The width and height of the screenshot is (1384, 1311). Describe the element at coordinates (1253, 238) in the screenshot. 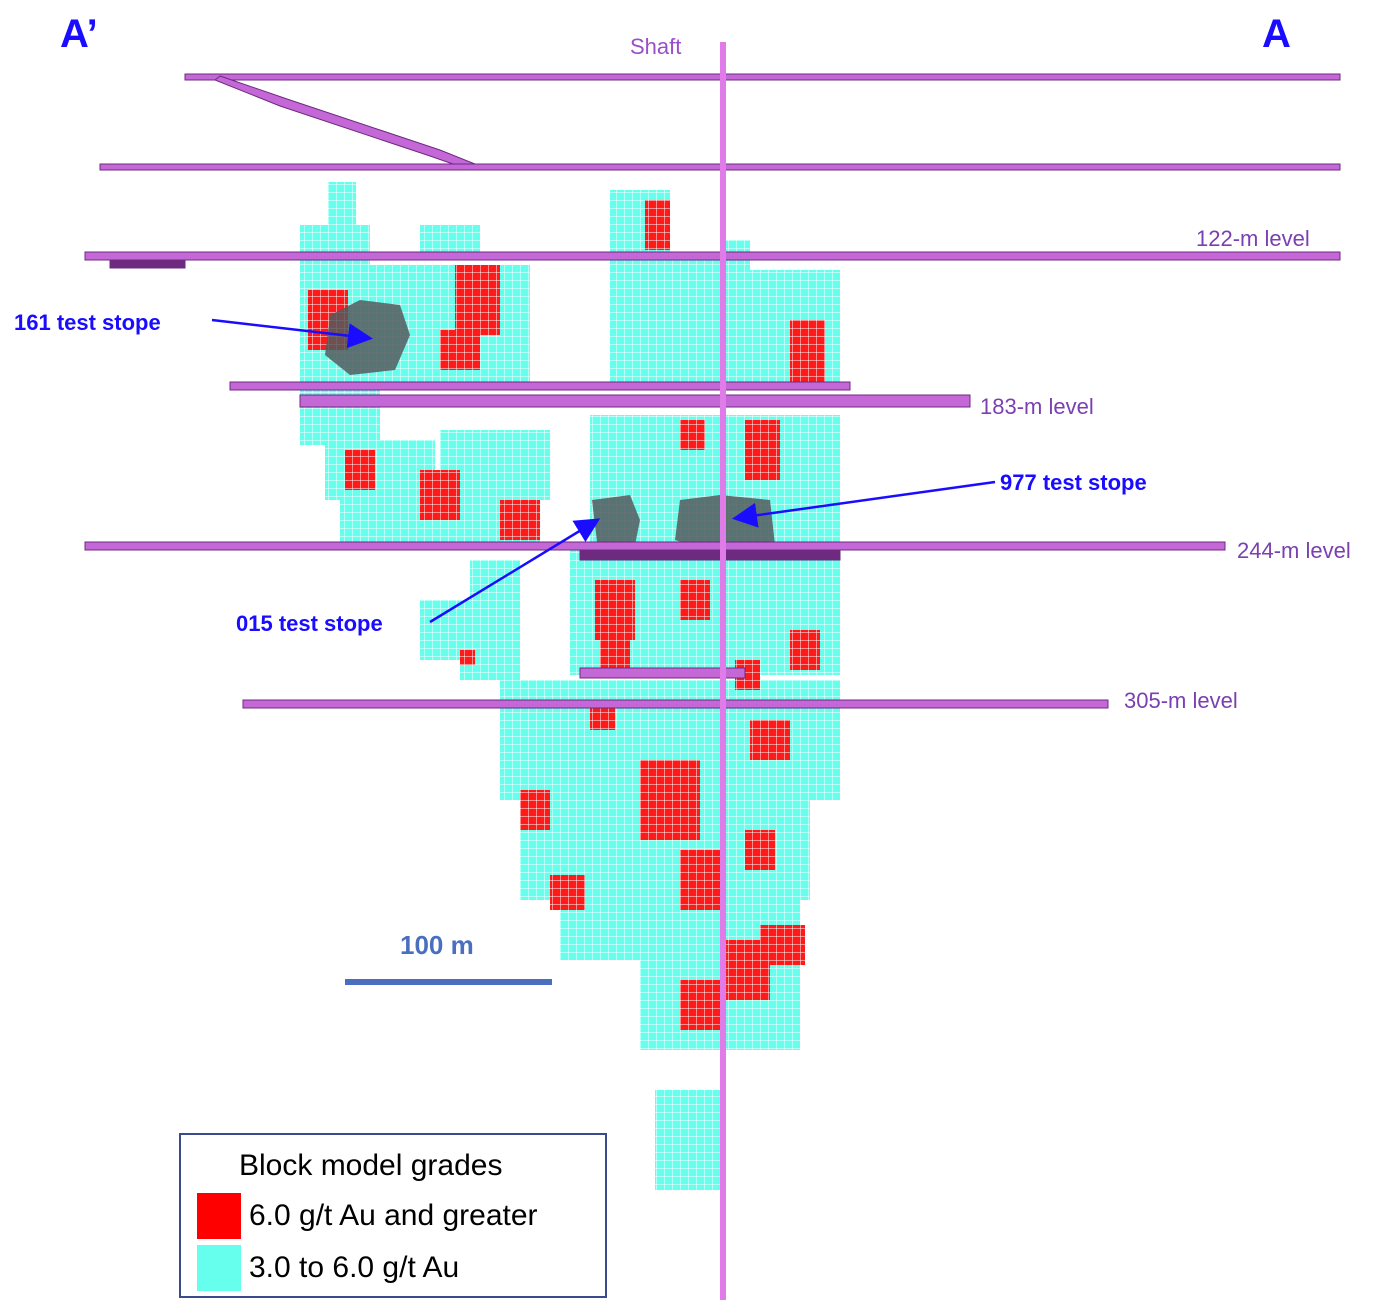

I see `level-label-122: 122-m level` at that location.